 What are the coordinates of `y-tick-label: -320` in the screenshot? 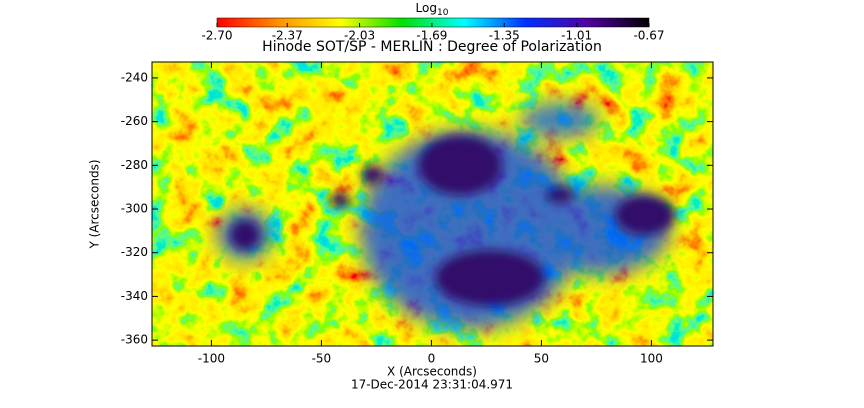 It's located at (134, 252).